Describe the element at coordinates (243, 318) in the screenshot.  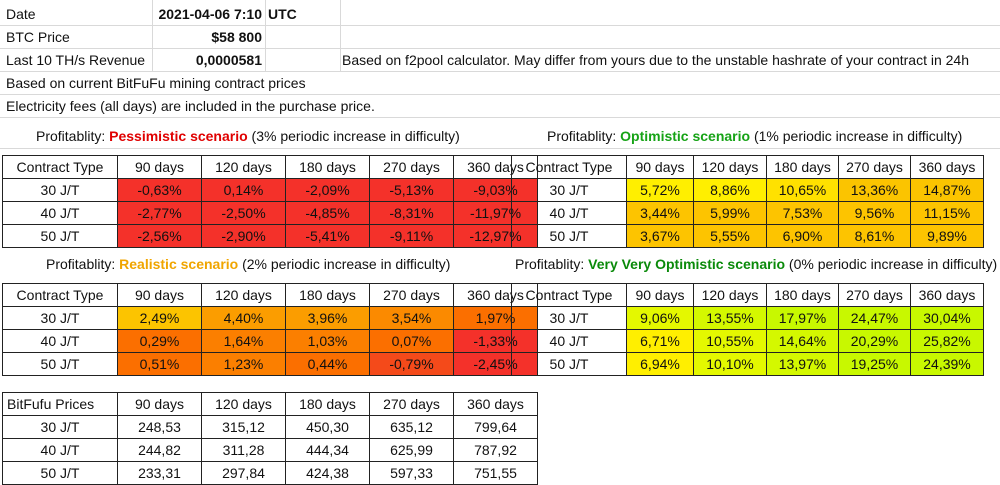
I see `value-cell: 4,40%` at that location.